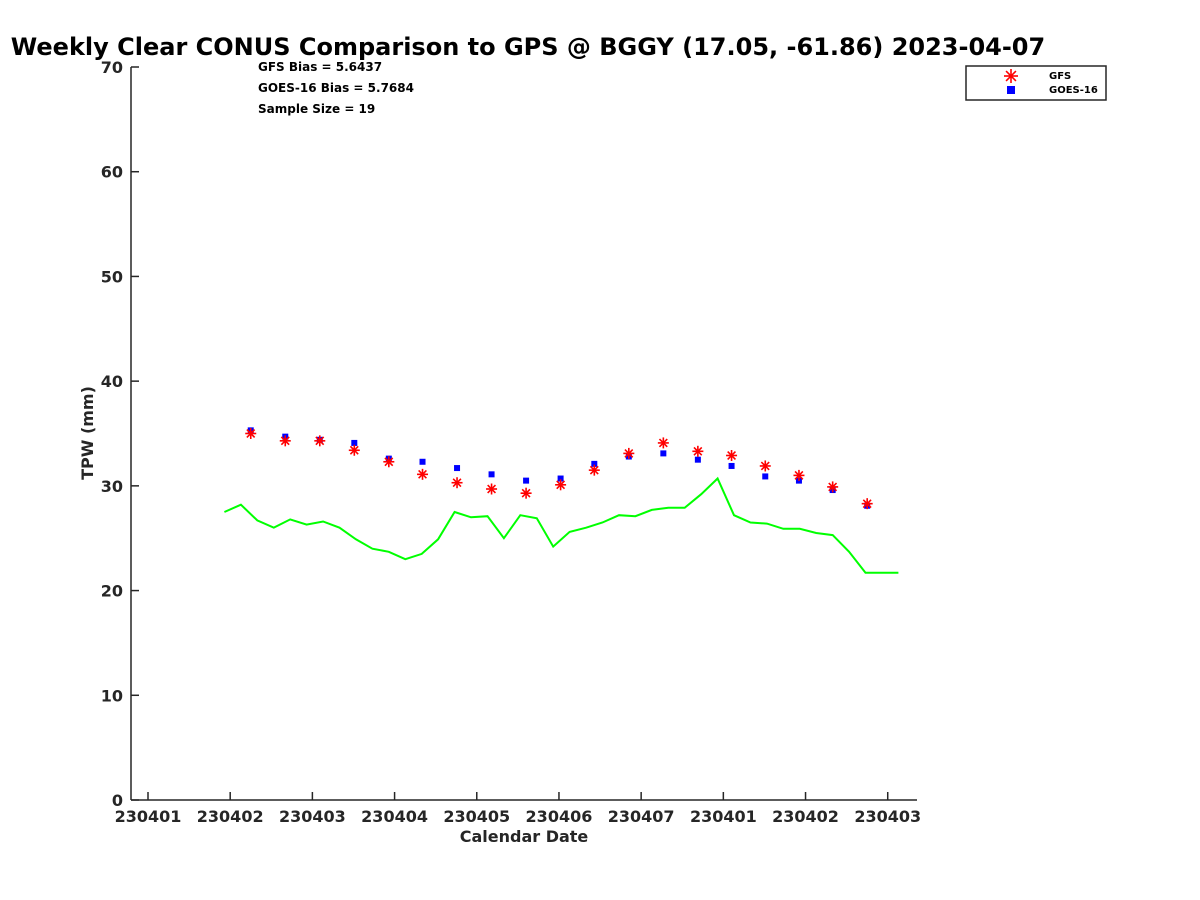  Describe the element at coordinates (336, 88) in the screenshot. I see `annotation-goes-bias: GOES-16 Bias = 5.7684` at that location.